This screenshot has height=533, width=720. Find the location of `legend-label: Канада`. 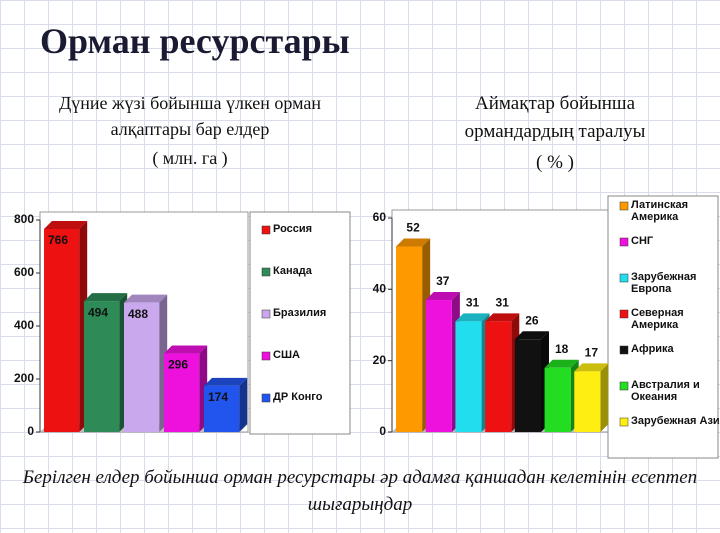

legend-label: Канада is located at coordinates (292, 271).